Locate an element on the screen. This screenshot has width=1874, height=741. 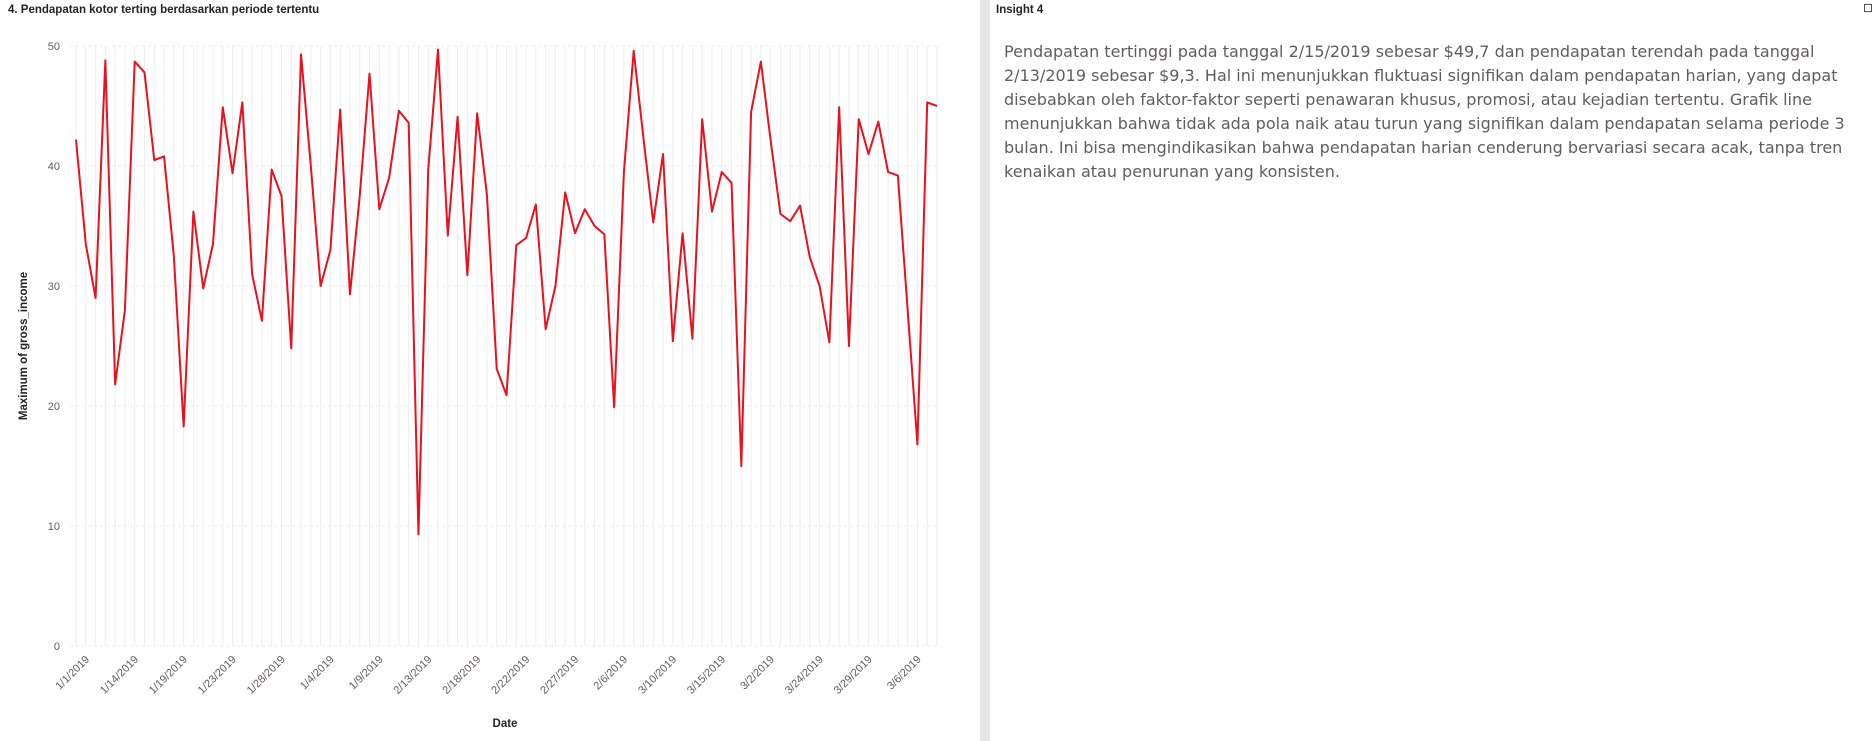
x-tick-label: 1/23/2019 is located at coordinates (217, 675).